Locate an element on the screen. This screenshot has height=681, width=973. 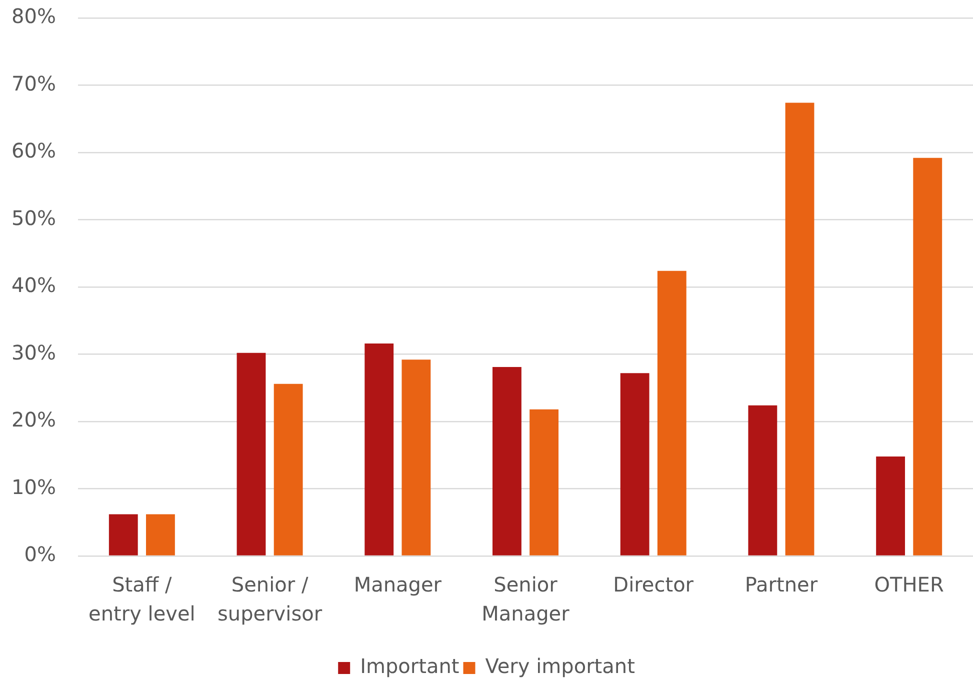
x-tick-label: Senior Manager is located at coordinates (526, 599).